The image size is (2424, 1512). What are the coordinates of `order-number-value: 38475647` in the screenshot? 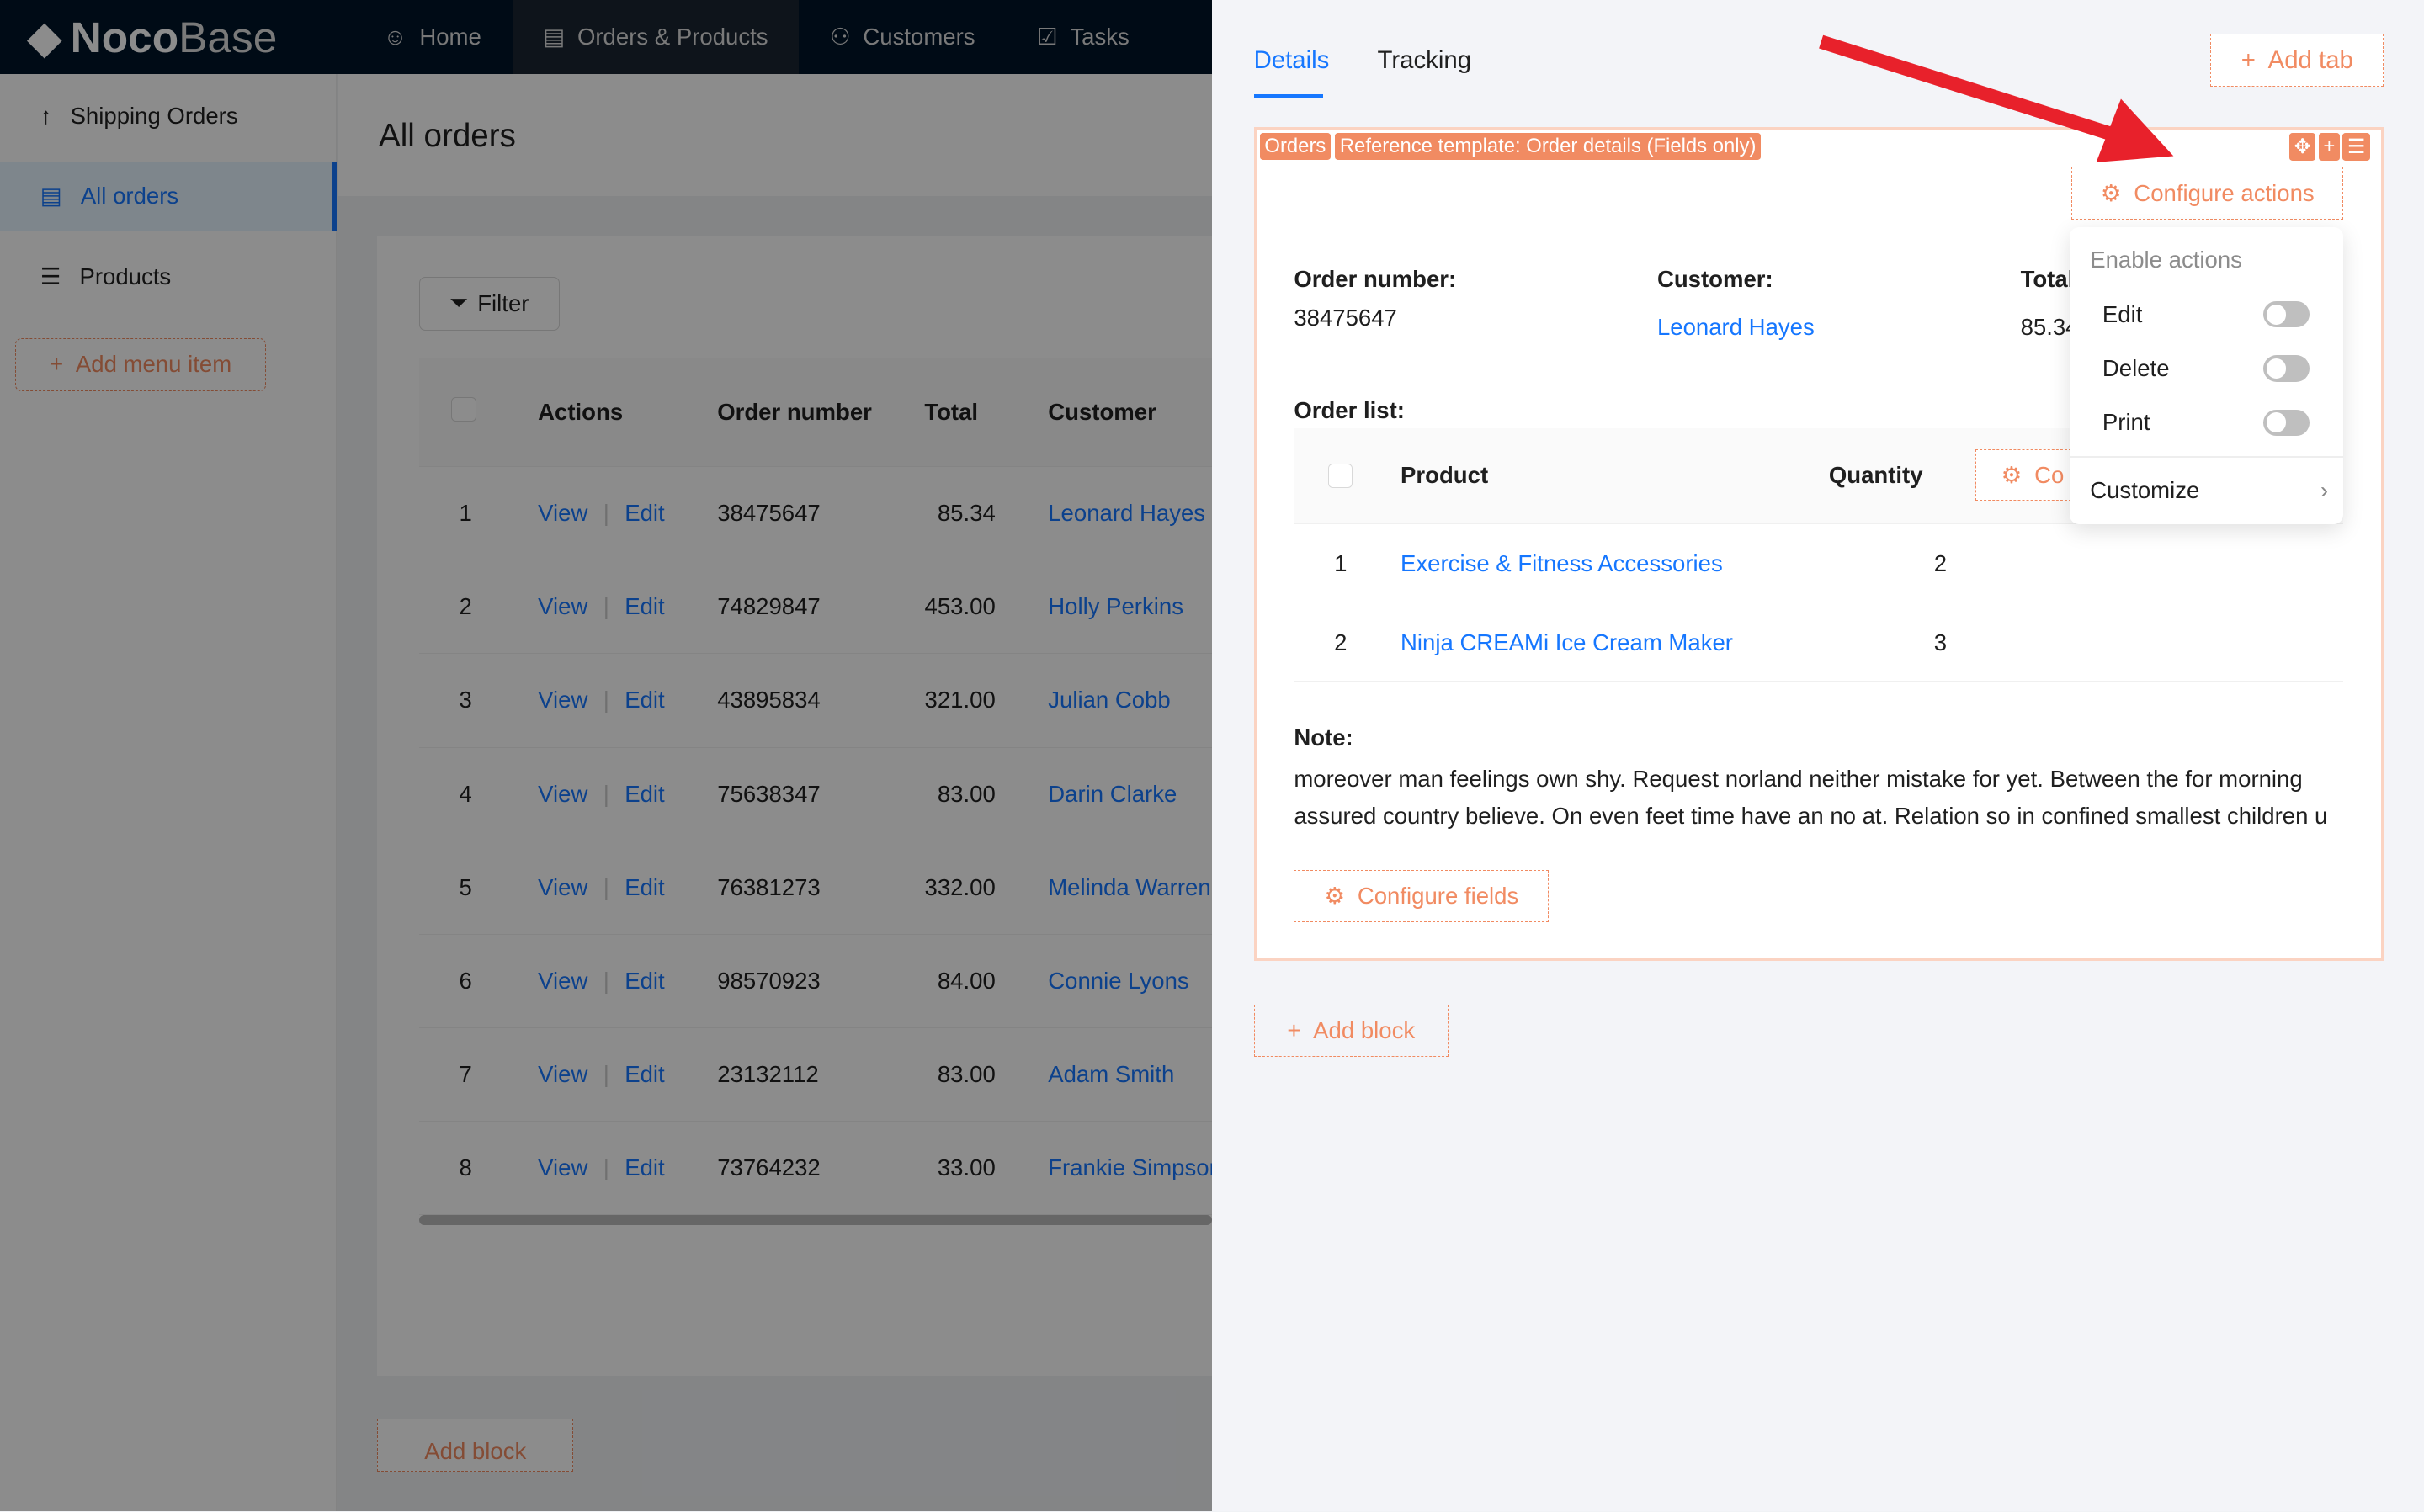 It's located at (1345, 317).